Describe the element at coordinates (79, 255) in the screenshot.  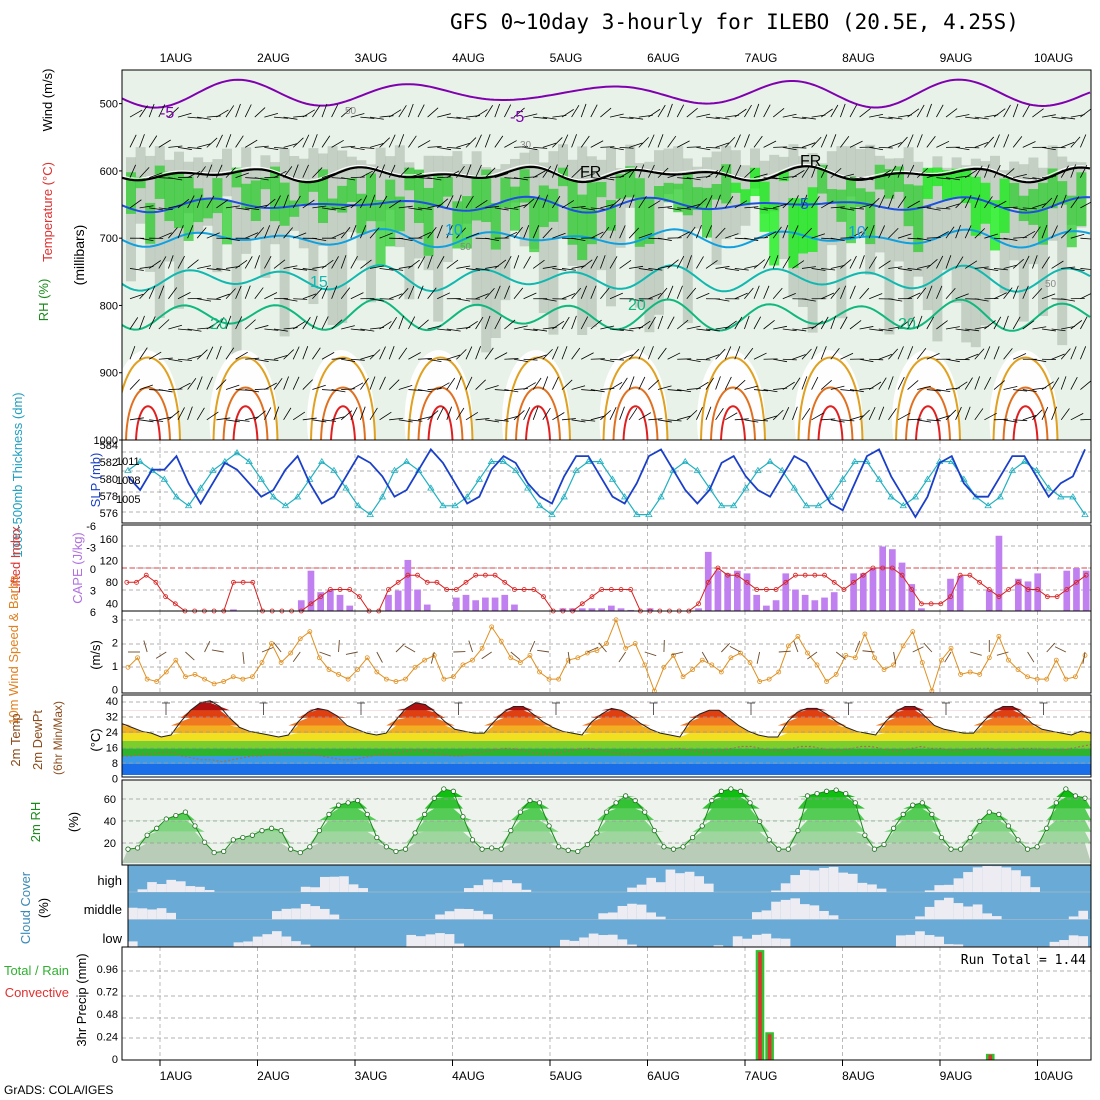
I see `ylabel-millibars: (millibars)` at that location.